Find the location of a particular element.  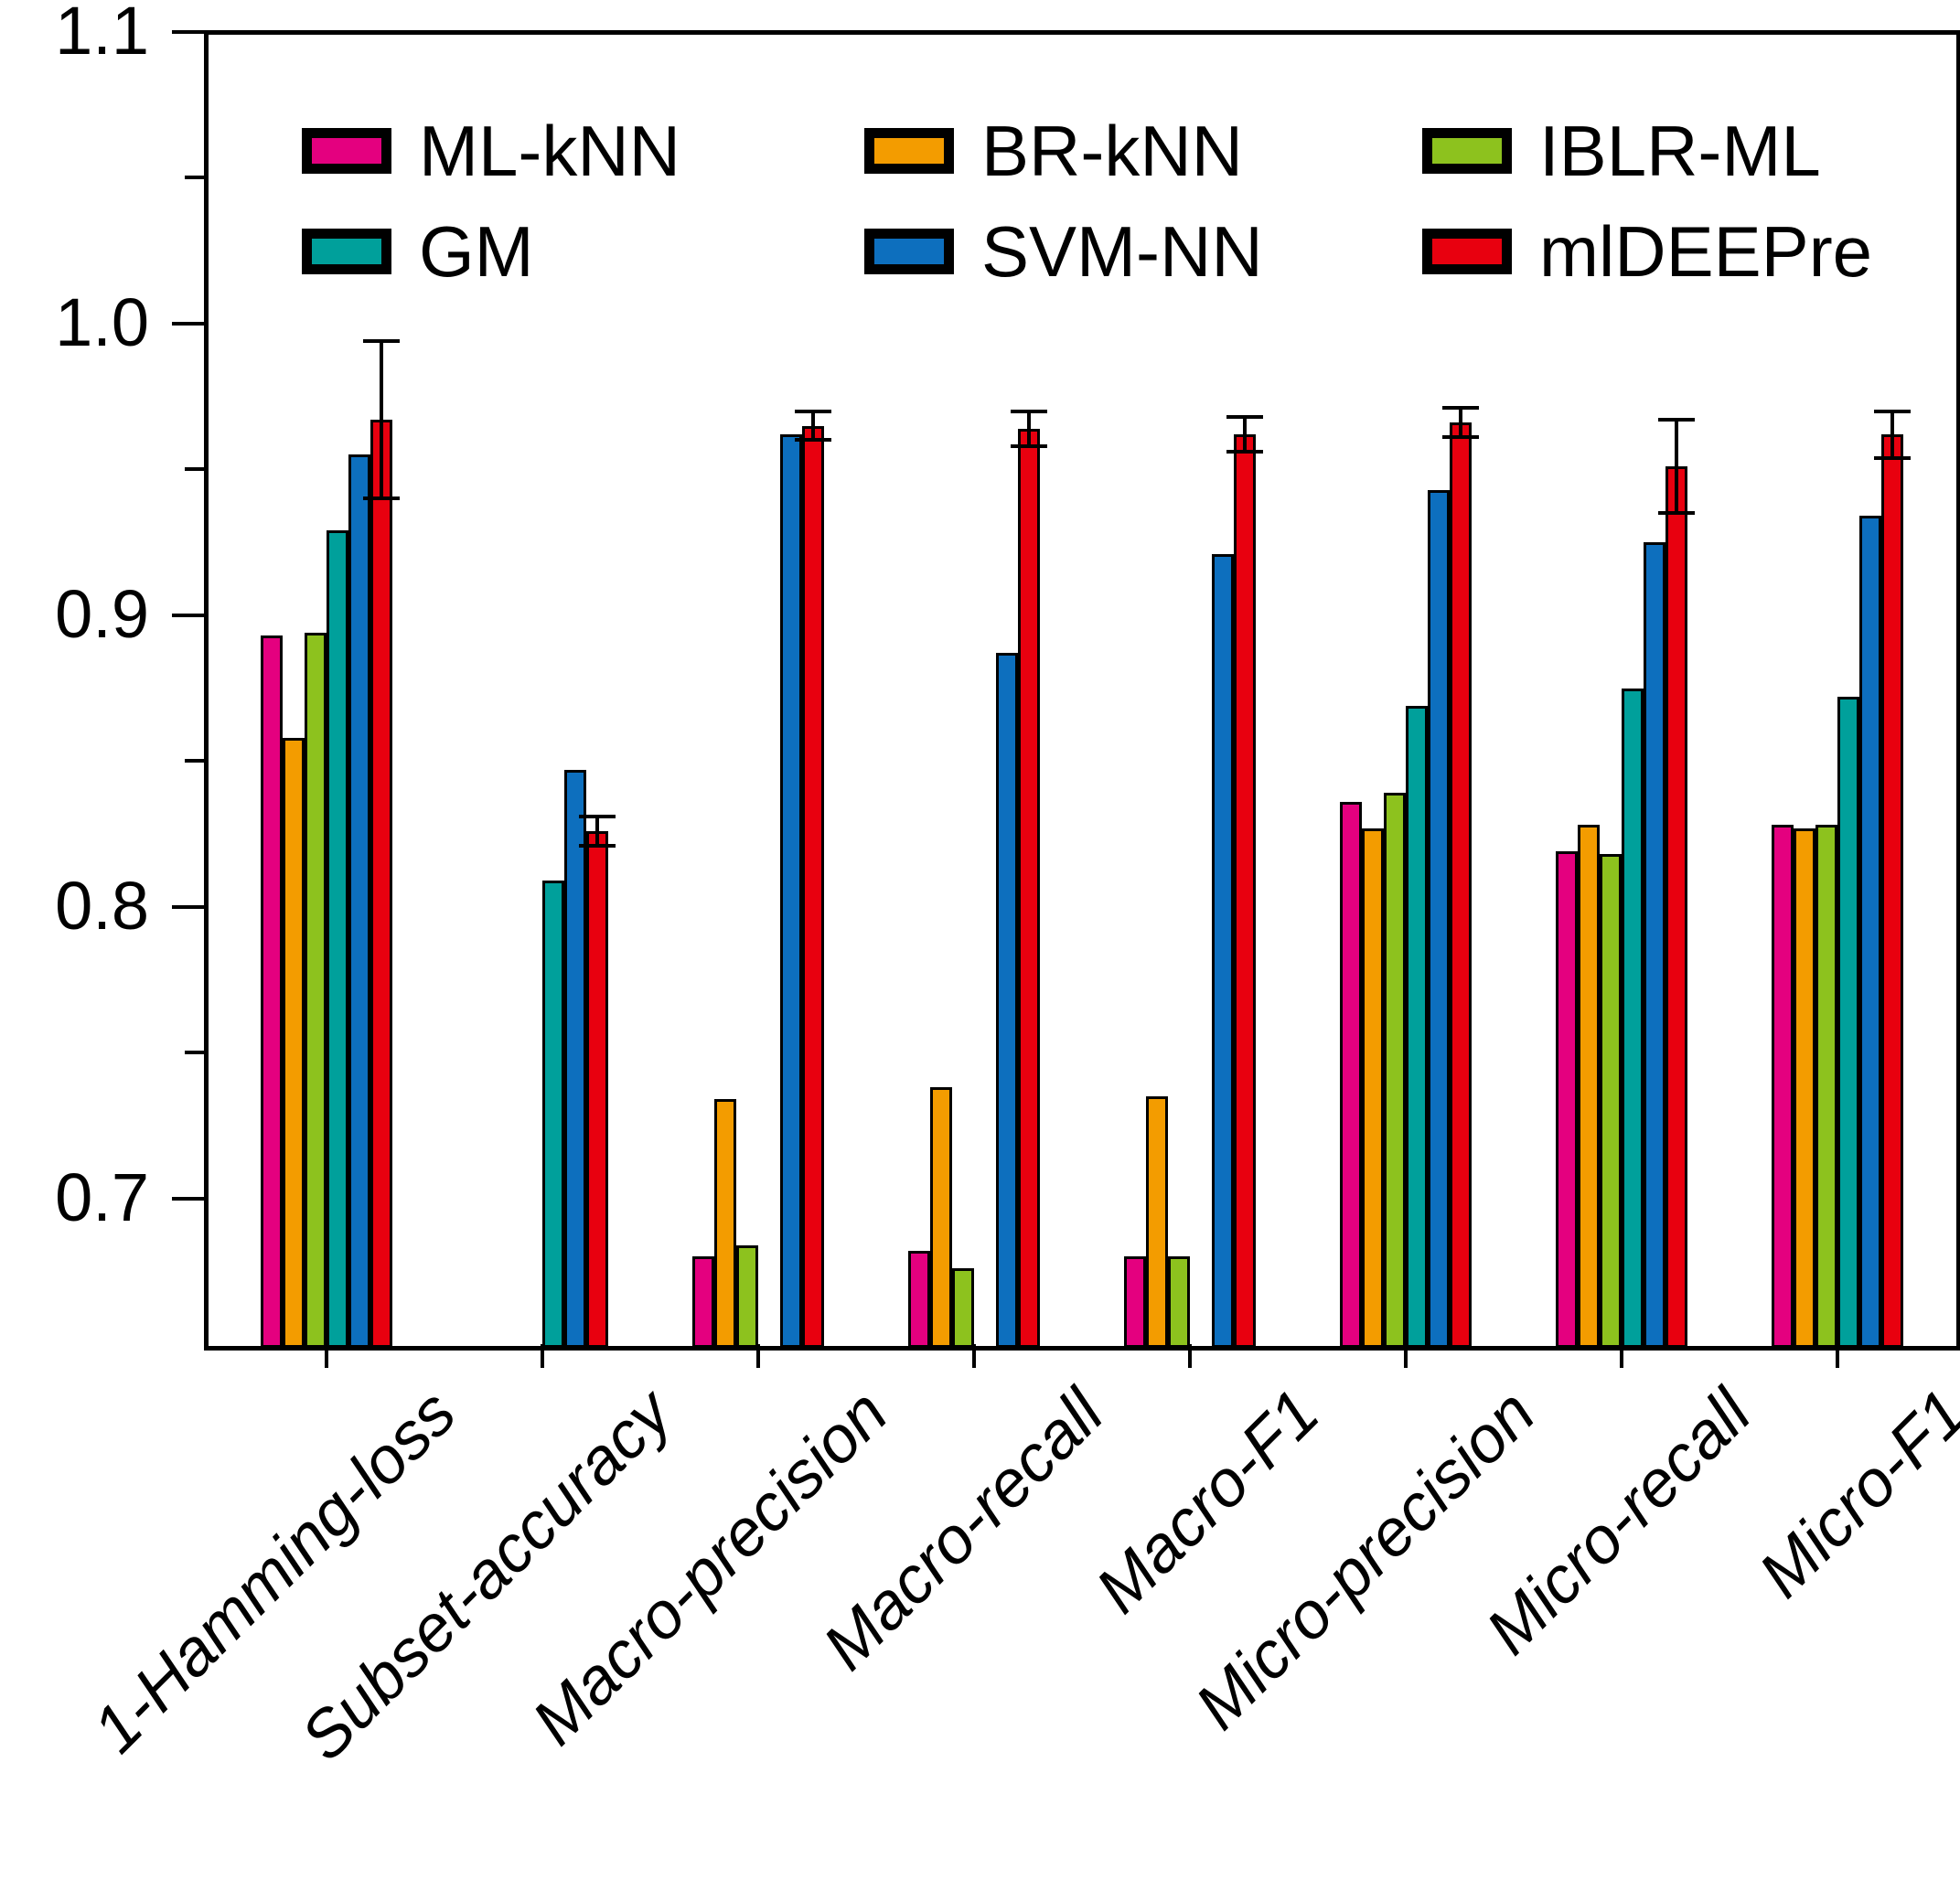

legend-label-SVM-NN: SVM-NN is located at coordinates (1122, 251).